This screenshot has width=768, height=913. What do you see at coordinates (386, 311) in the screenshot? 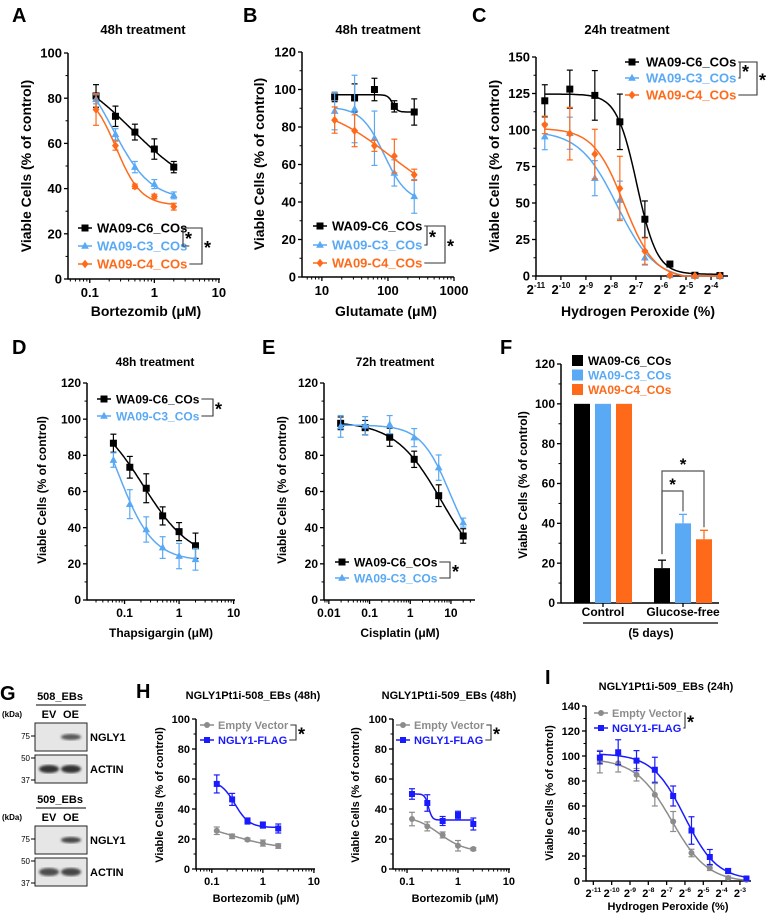
I see `x-axis-label: Glutamate (μM)` at bounding box center [386, 311].